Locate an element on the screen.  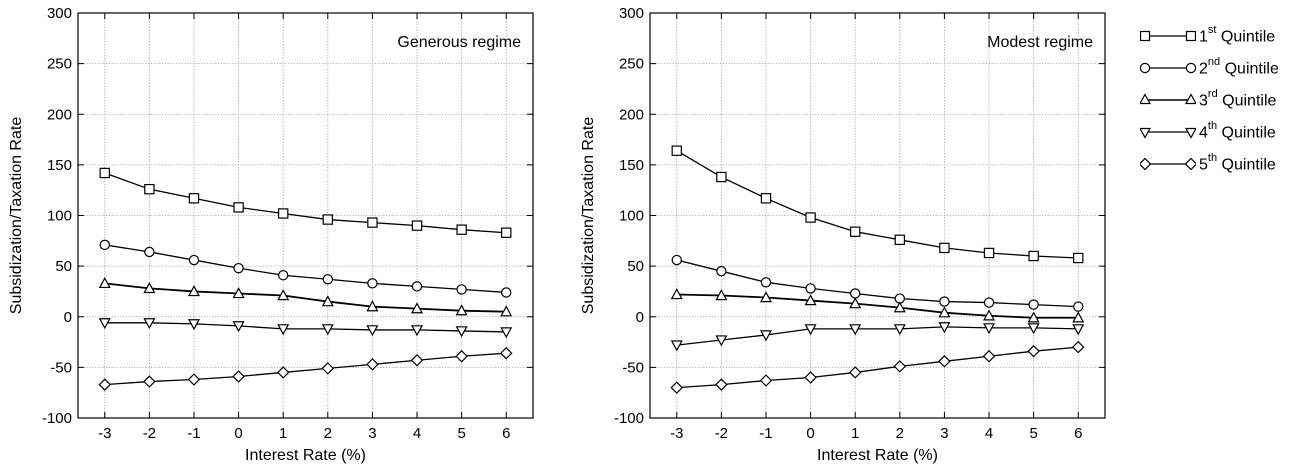
x-tick-label: -2 is located at coordinates (149, 433).